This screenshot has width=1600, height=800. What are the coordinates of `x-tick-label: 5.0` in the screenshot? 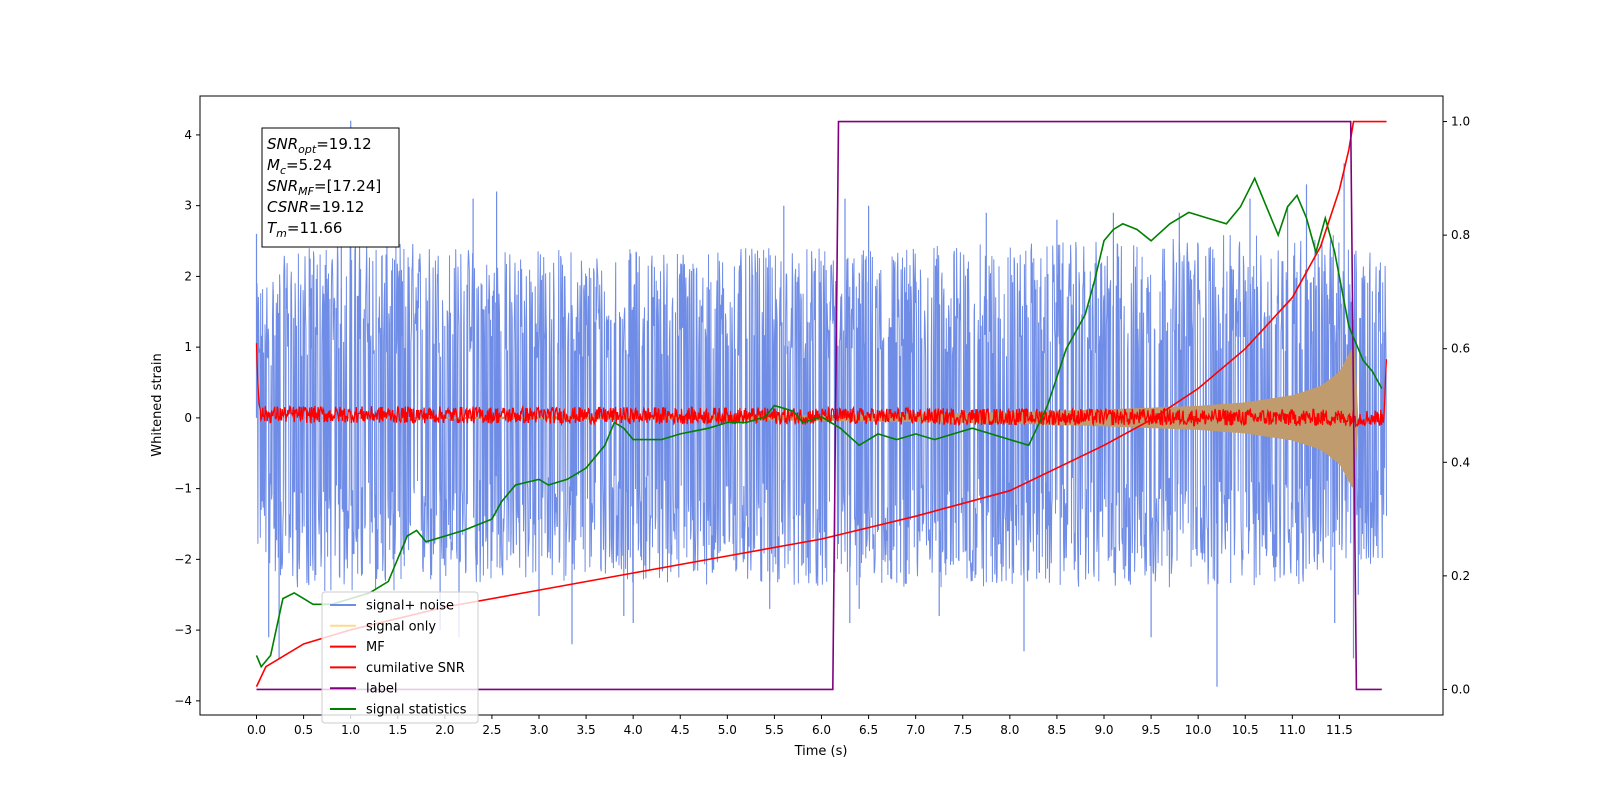 It's located at (727, 730).